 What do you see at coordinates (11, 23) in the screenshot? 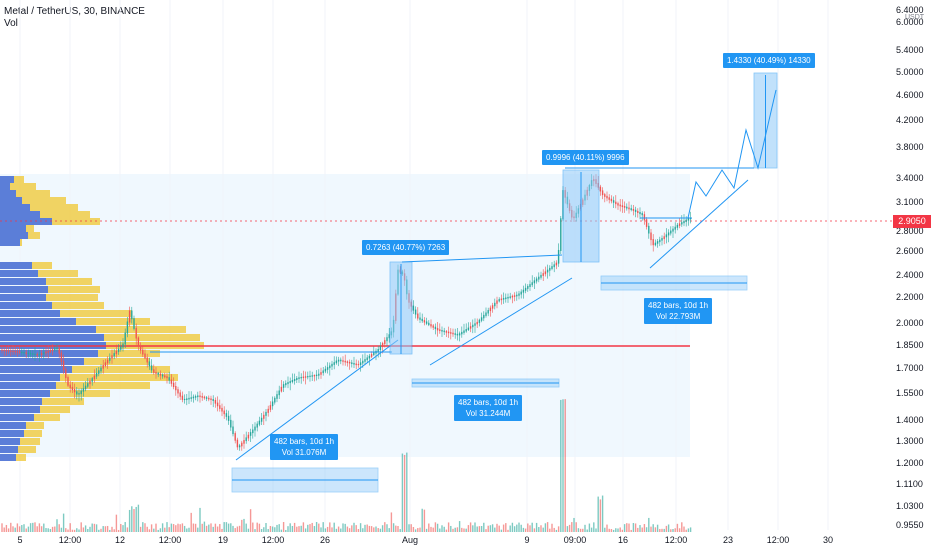
I see `volume-legend: Vol` at bounding box center [11, 23].